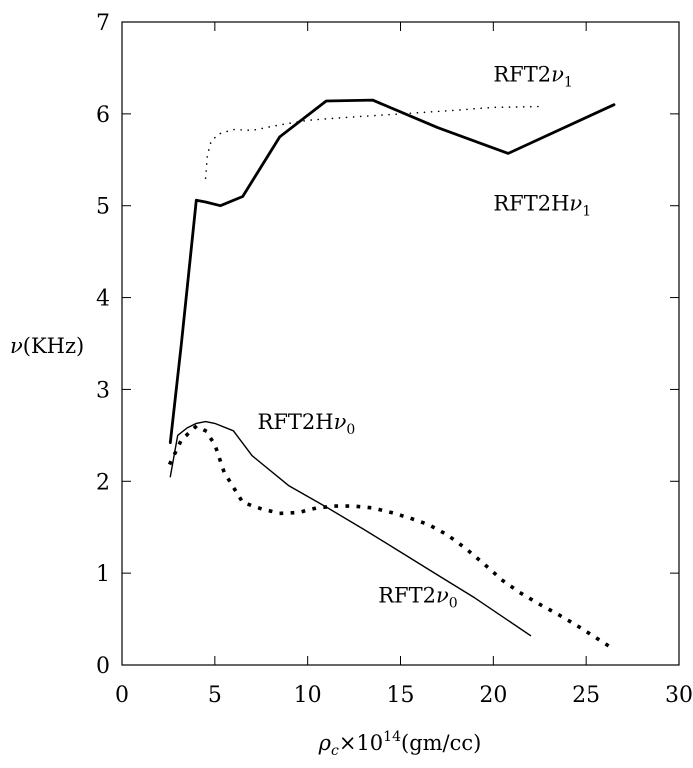 The image size is (693, 768). Describe the element at coordinates (392, 737) in the screenshot. I see `x-axis-label-sup: 14` at that location.